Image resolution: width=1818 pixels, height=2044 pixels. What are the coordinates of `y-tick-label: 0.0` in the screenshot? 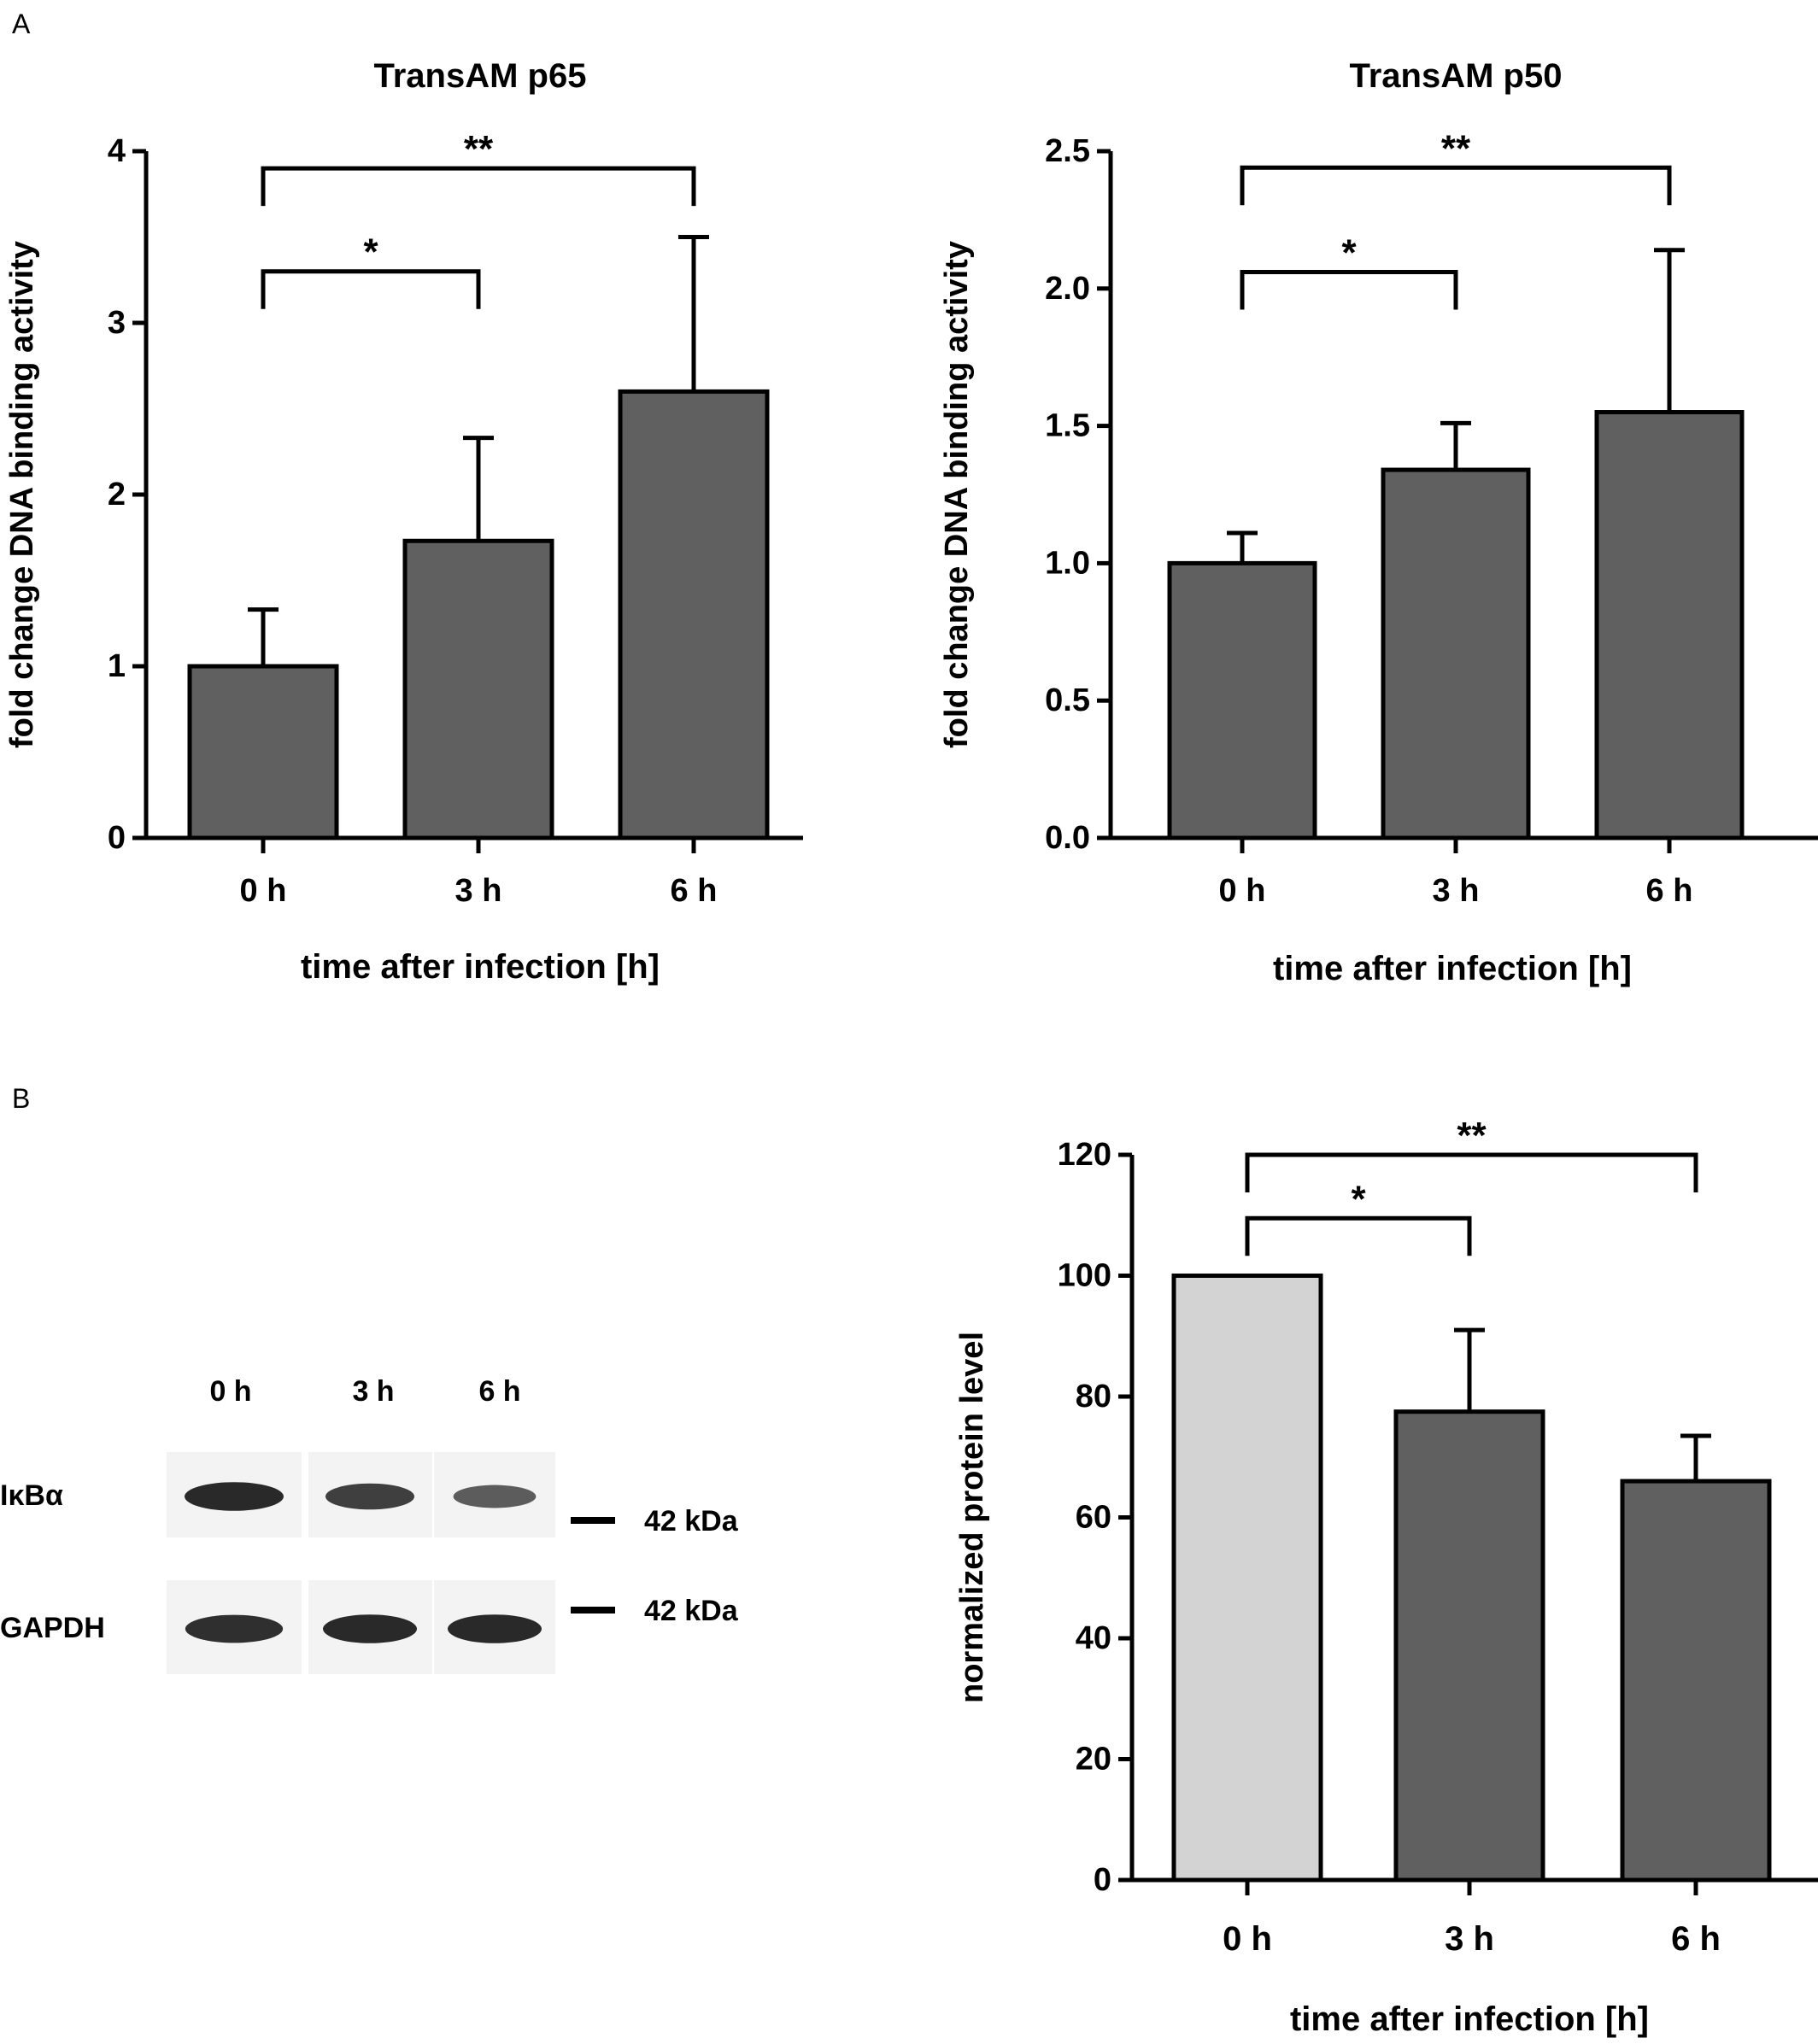 It's located at (1067, 838).